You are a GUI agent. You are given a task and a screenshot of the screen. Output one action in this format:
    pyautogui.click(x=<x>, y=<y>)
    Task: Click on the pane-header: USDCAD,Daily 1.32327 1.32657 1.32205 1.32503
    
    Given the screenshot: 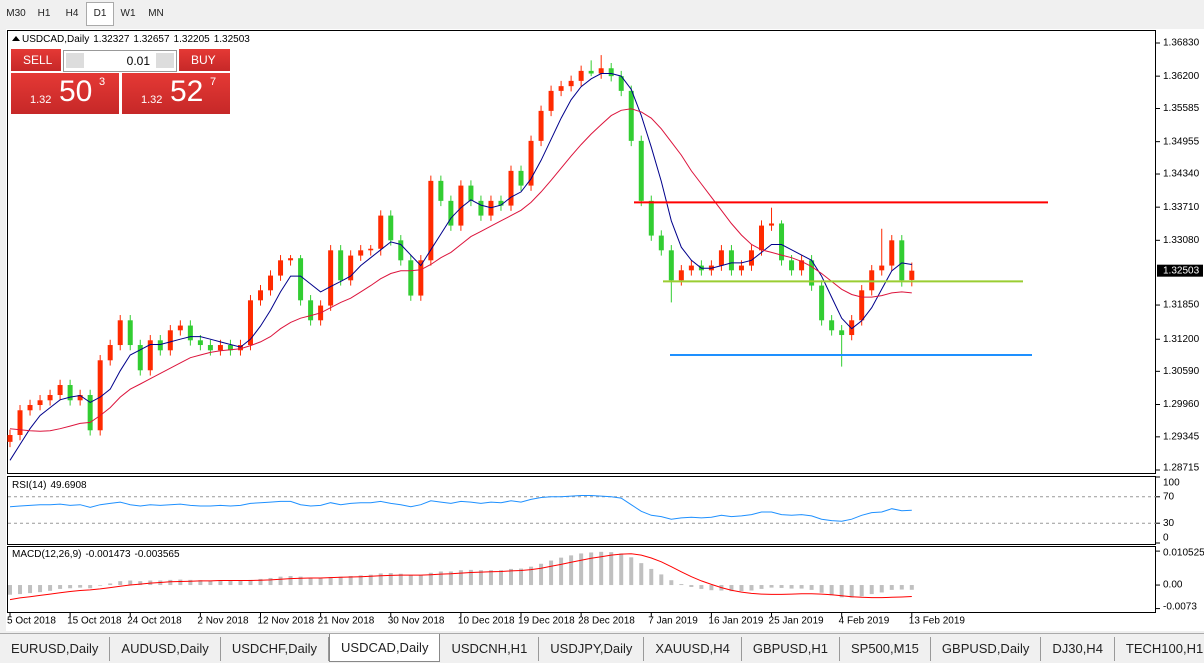 What is the action you would take?
    pyautogui.click(x=136, y=39)
    